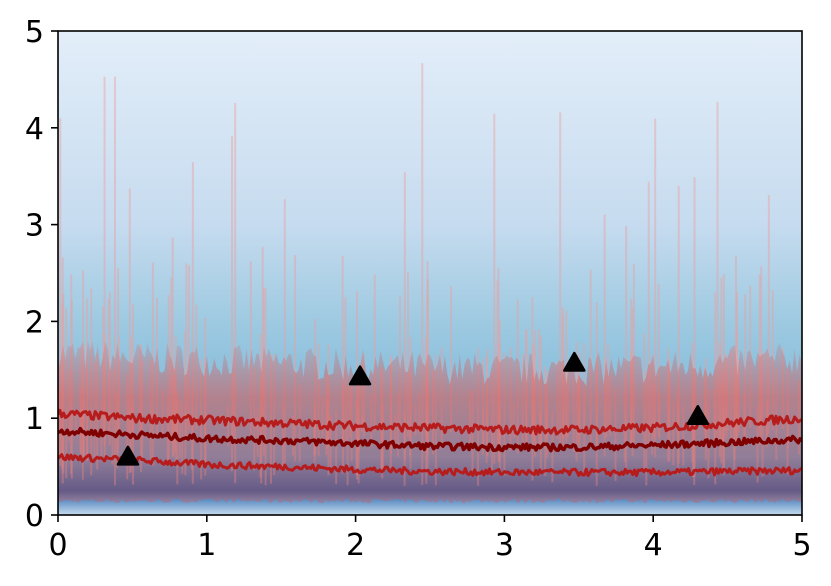 The width and height of the screenshot is (831, 586). Describe the element at coordinates (34, 32) in the screenshot. I see `y-tick-label: 5` at that location.